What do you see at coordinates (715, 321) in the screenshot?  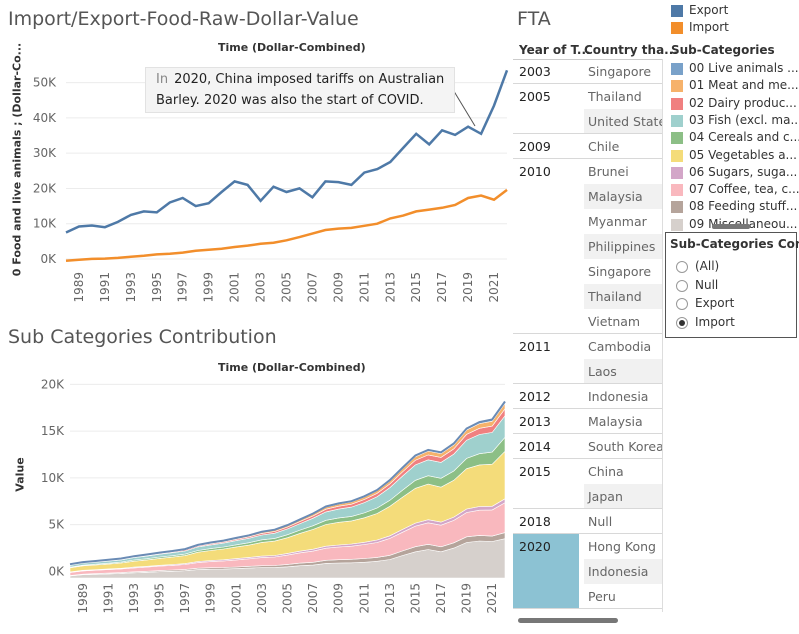 I see `filter-option-label: Import` at bounding box center [715, 321].